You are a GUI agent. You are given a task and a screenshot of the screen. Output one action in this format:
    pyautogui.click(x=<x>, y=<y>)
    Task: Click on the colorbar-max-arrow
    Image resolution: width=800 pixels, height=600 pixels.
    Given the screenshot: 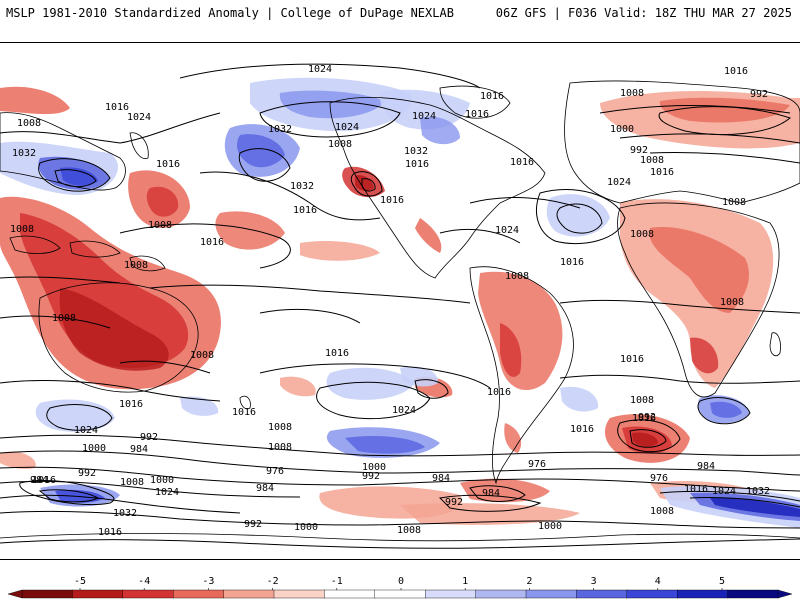 What is the action you would take?
    pyautogui.click(x=785, y=594)
    